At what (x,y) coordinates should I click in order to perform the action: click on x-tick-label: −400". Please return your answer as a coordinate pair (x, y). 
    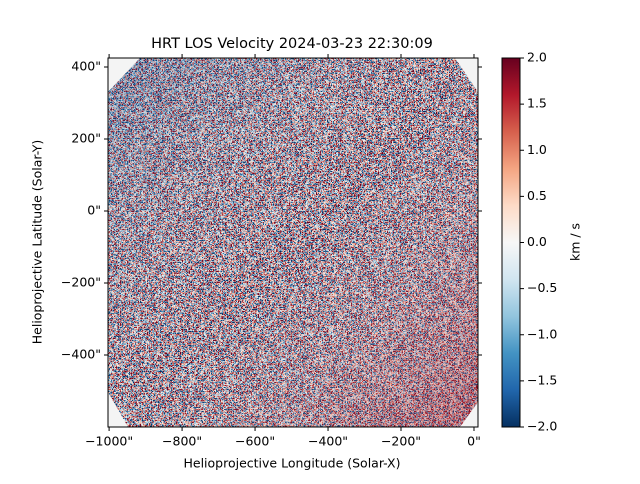
    Looking at the image, I should click on (328, 441).